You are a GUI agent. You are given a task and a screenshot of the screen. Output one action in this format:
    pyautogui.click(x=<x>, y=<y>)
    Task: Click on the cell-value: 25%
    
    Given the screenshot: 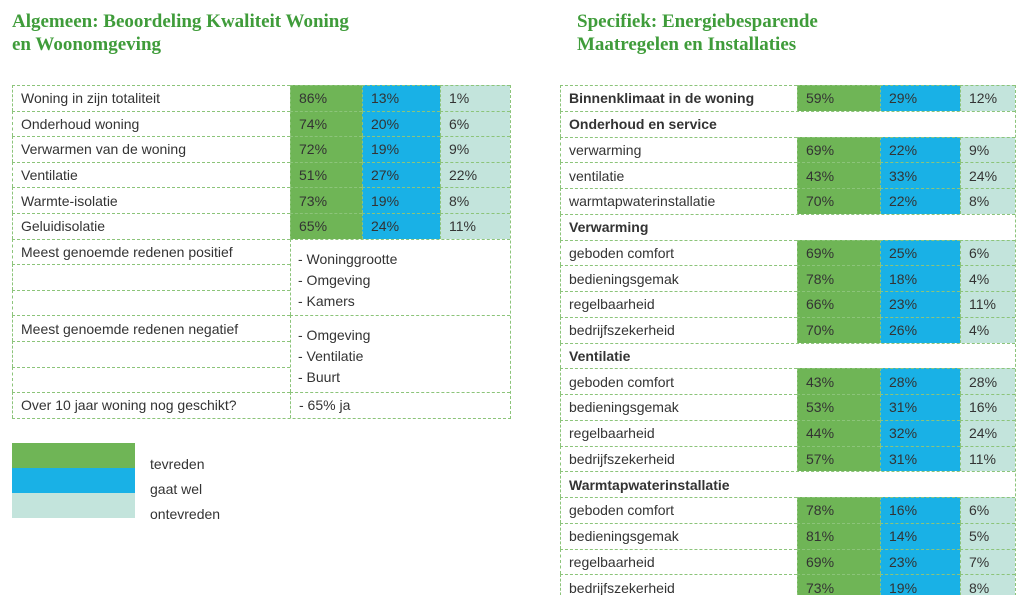 What is the action you would take?
    pyautogui.click(x=920, y=252)
    